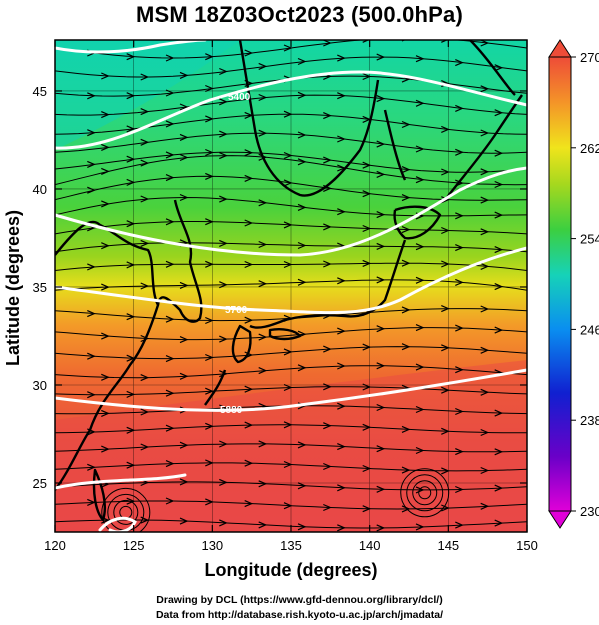 The height and width of the screenshot is (625, 599). What do you see at coordinates (573, 284) in the screenshot?
I see `colorbar: 230 238 246 254 262 270` at bounding box center [573, 284].